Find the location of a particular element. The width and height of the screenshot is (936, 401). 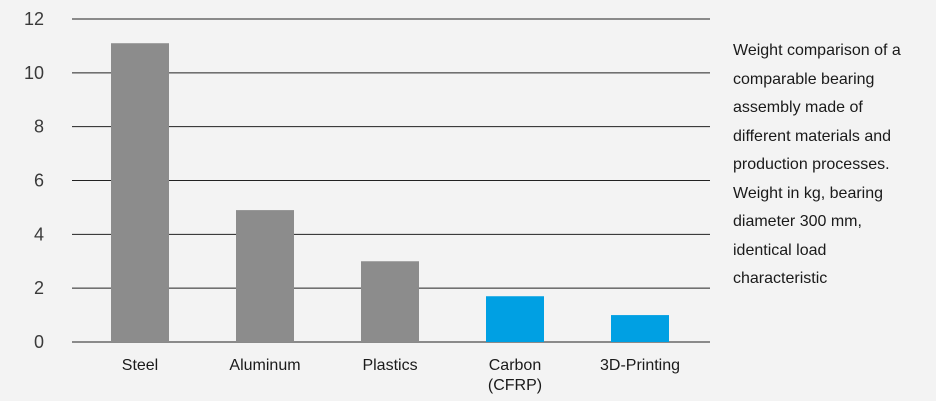

y-tick-label: 6 is located at coordinates (39, 181).